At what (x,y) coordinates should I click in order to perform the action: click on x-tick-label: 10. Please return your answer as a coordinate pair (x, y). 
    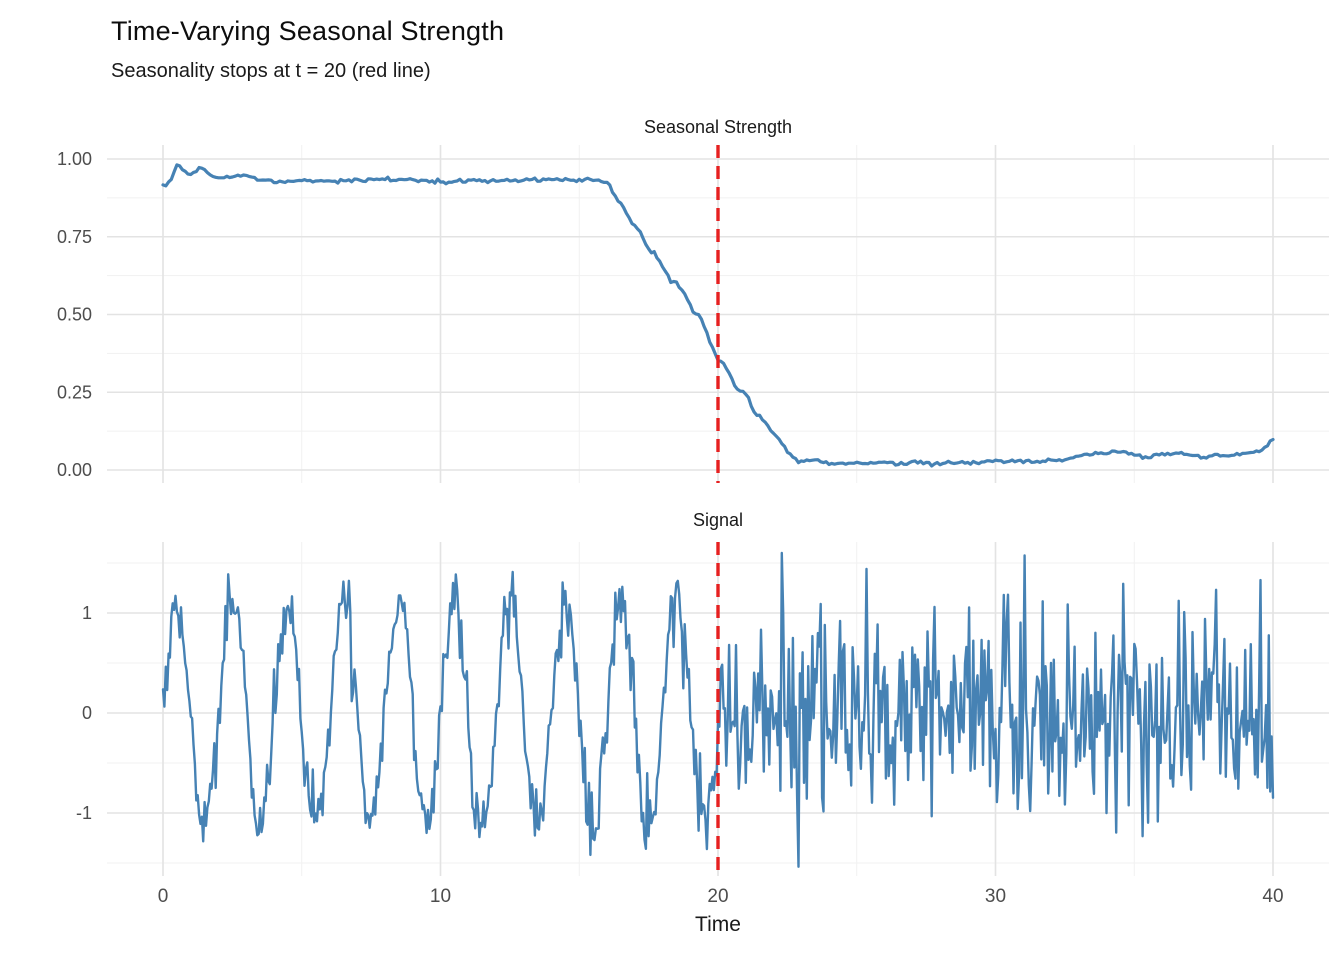
    Looking at the image, I should click on (440, 896).